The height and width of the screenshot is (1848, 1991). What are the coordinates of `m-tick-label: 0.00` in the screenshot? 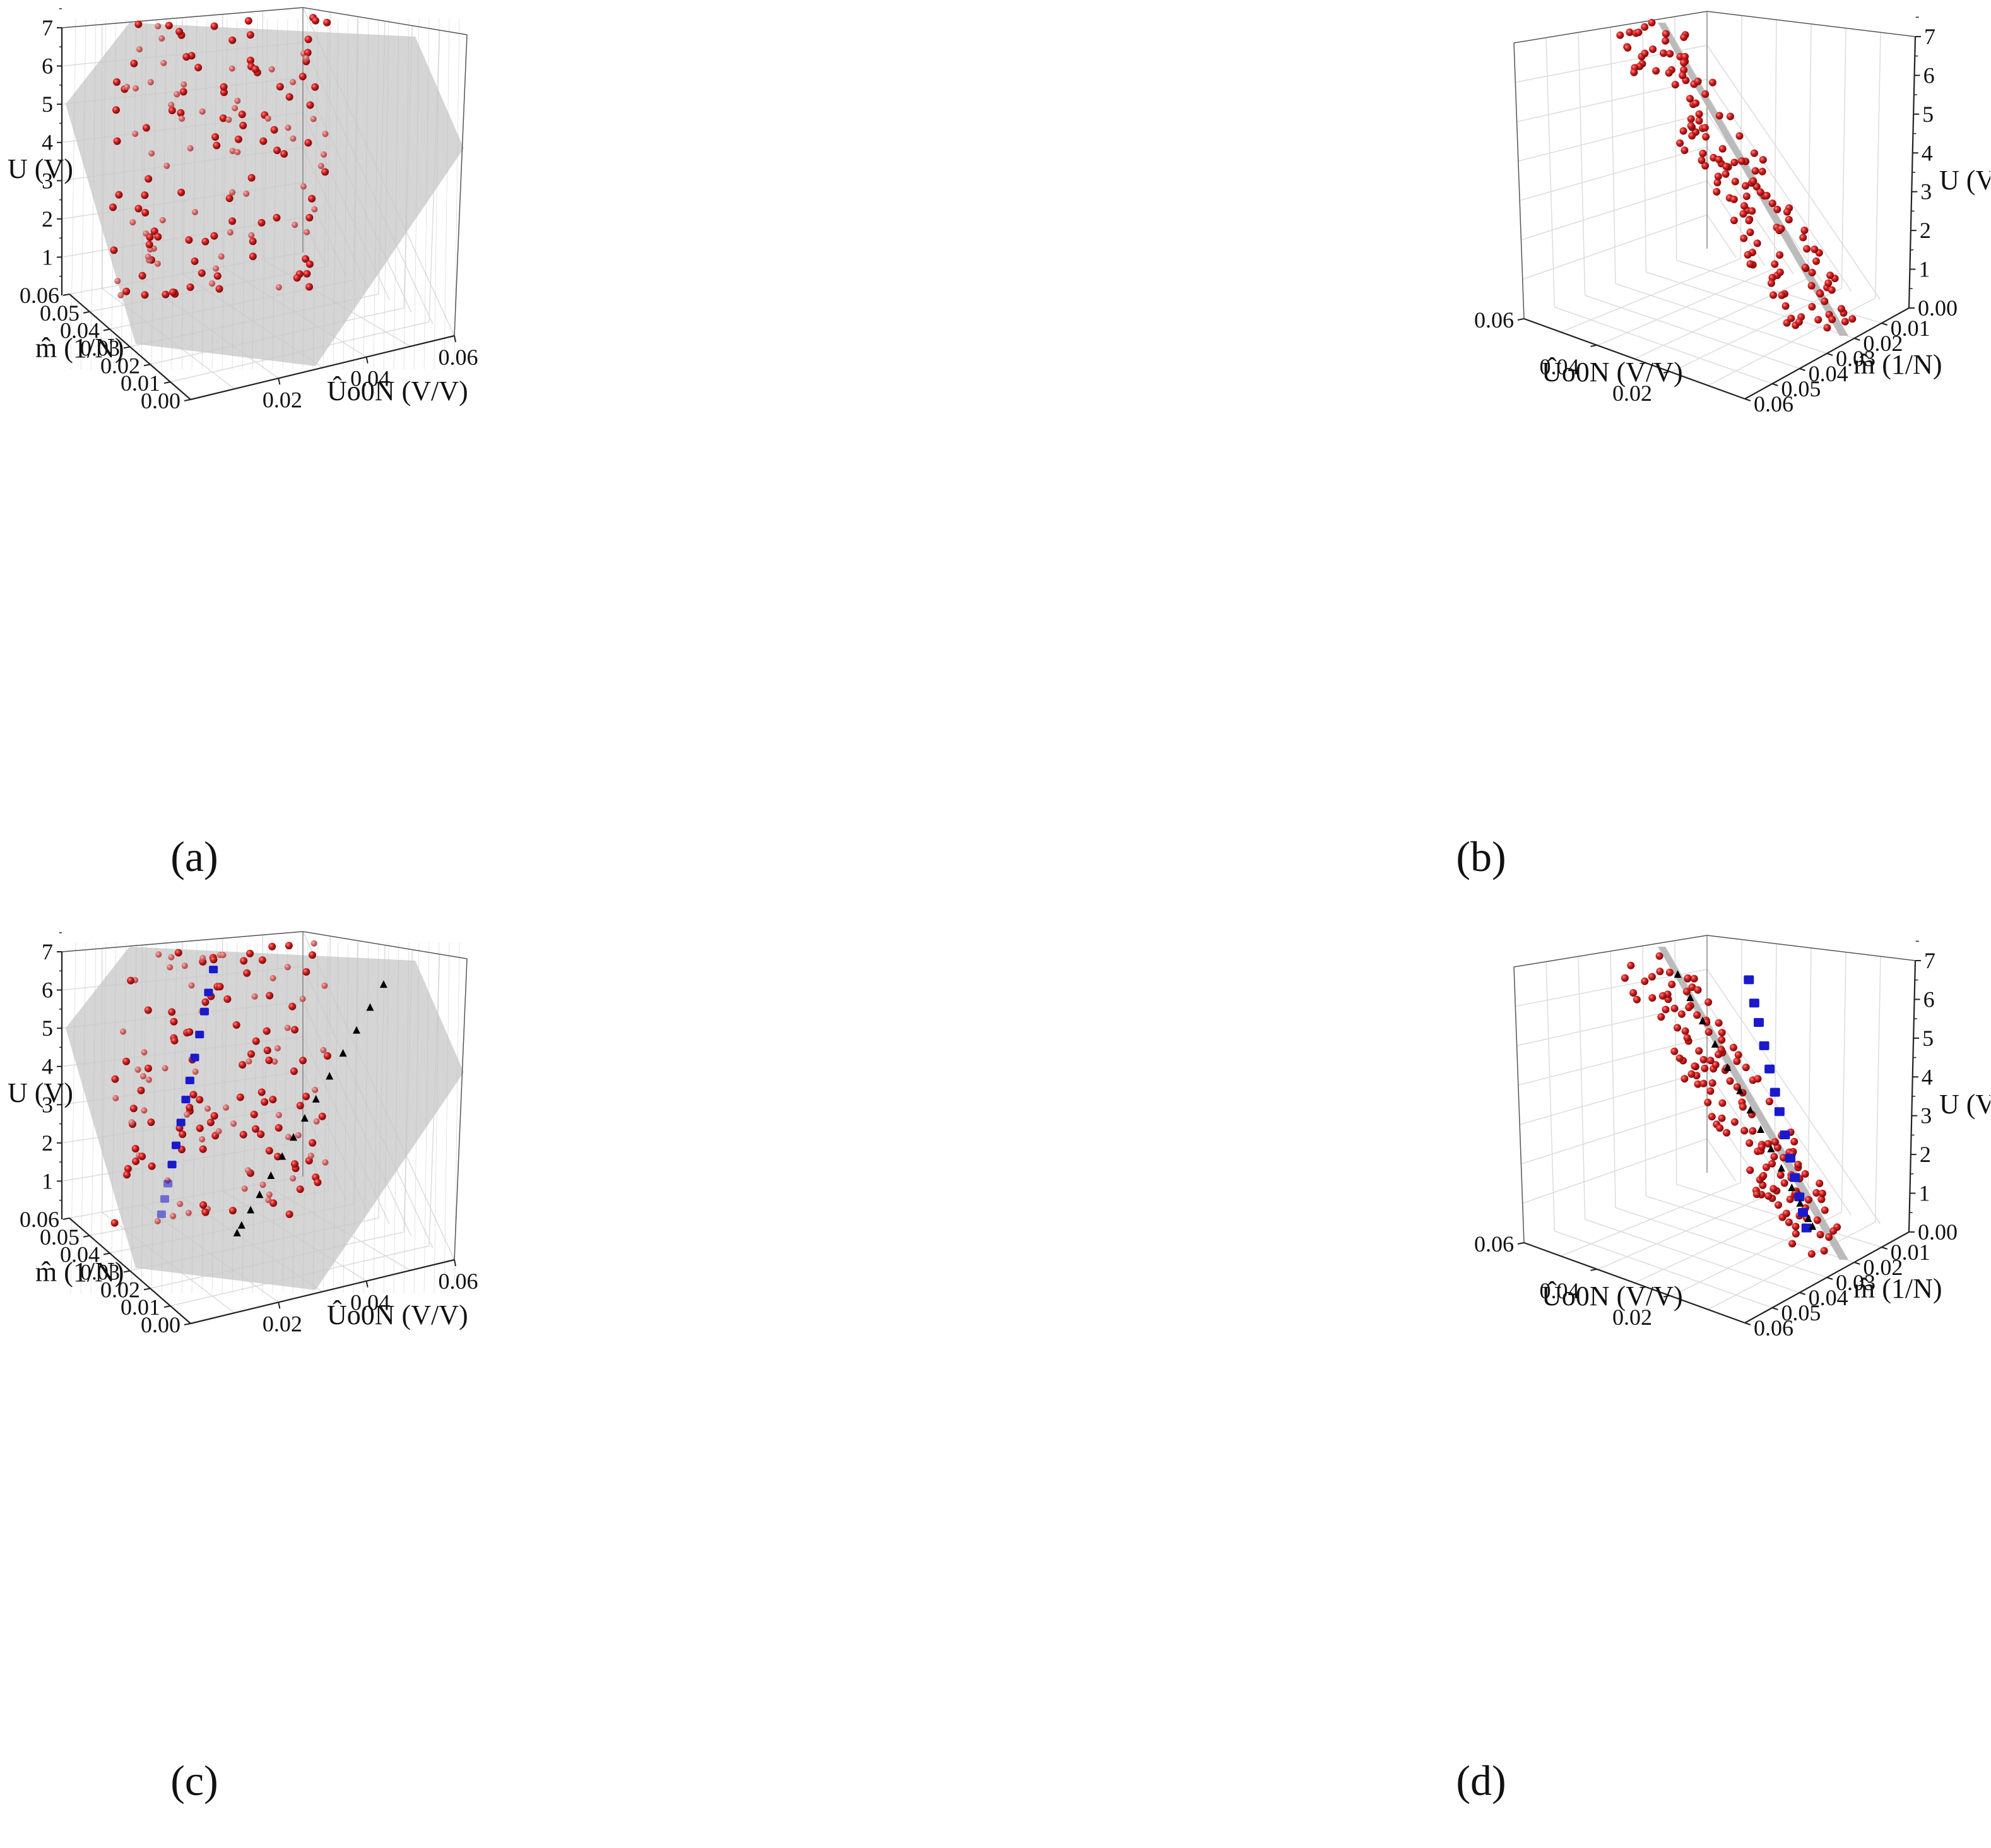 It's located at (160, 401).